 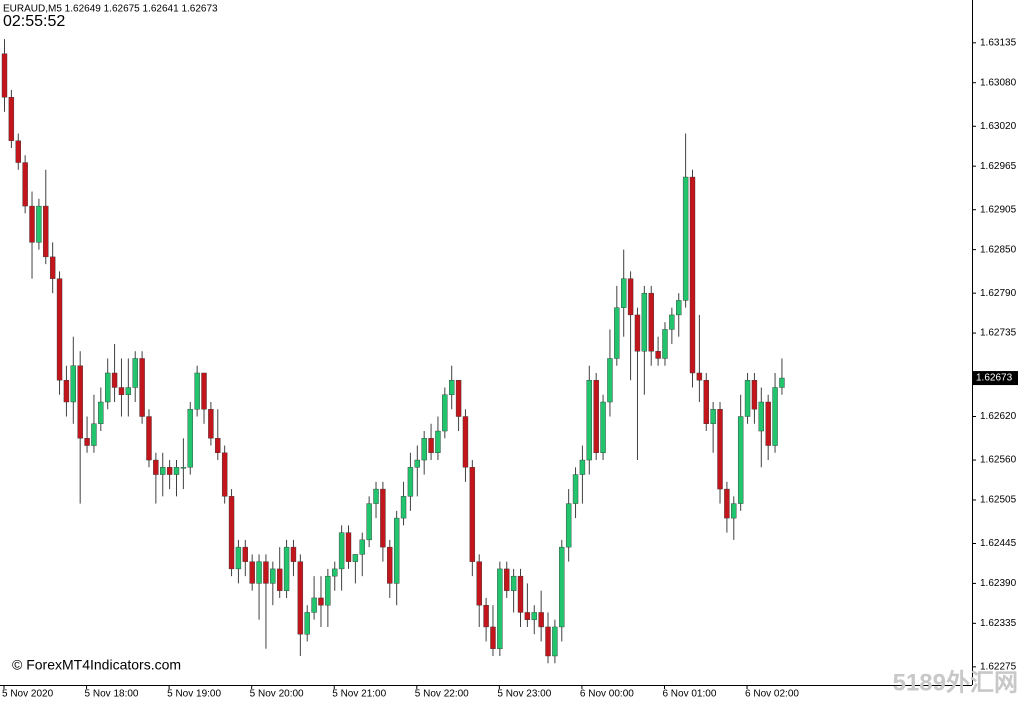 I want to click on clock: 02:55:52, so click(x=34, y=21).